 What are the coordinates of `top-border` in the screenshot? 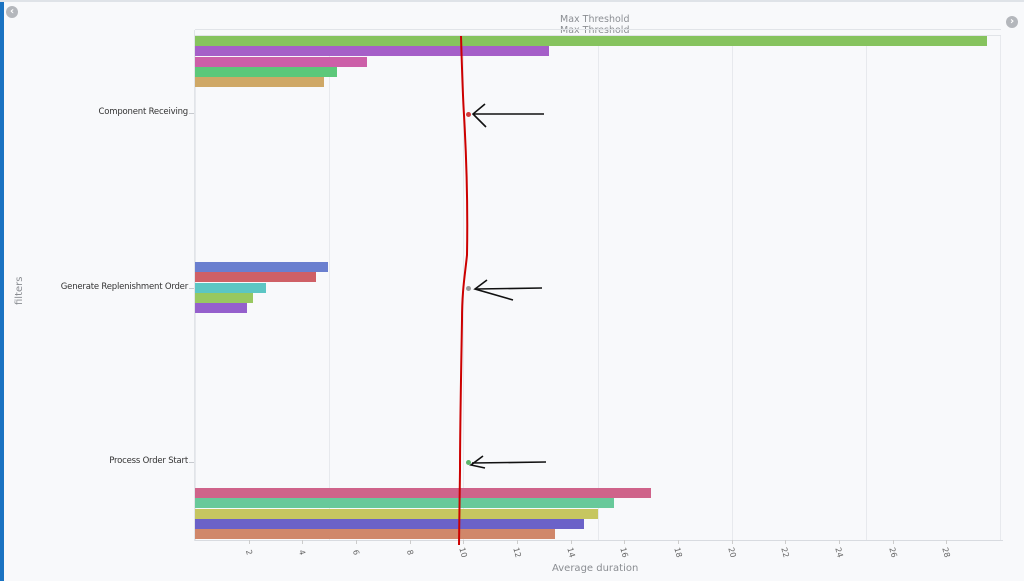 It's located at (512, 1).